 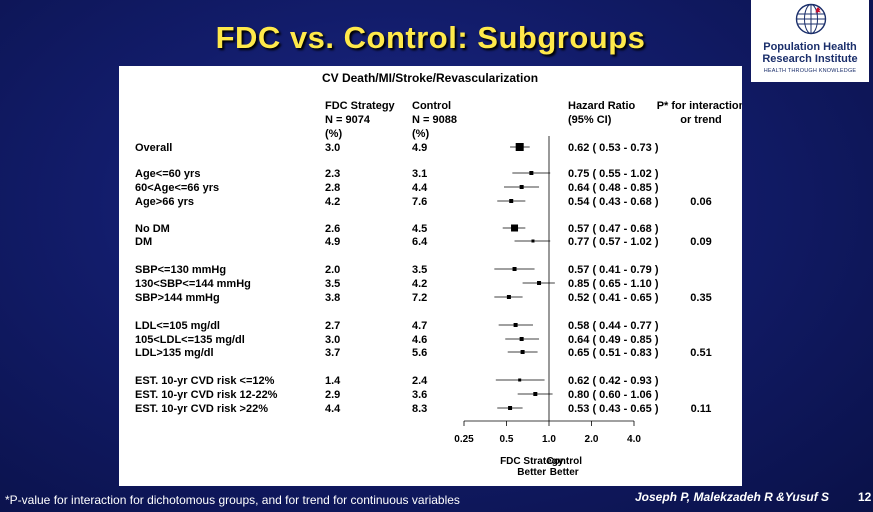 What do you see at coordinates (177, 298) in the screenshot?
I see `row-label: SBP>144 mmHg` at bounding box center [177, 298].